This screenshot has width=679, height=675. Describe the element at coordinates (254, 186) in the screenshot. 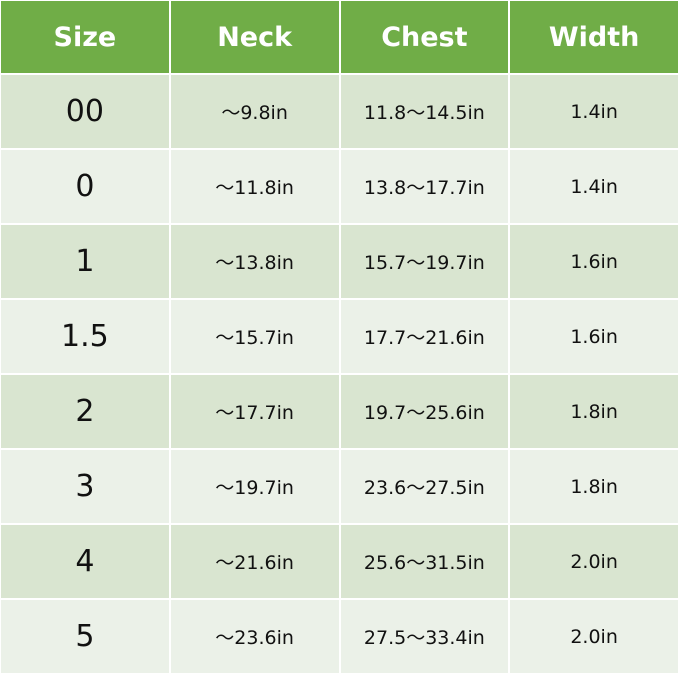

I see `cell-neck: ～11.8in` at that location.